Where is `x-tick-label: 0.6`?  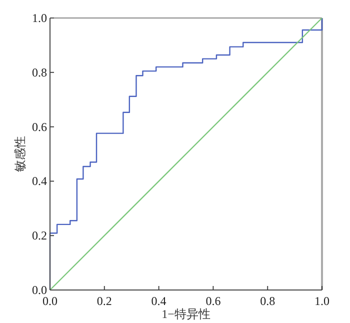
x-tick-label: 0.6 is located at coordinates (213, 301).